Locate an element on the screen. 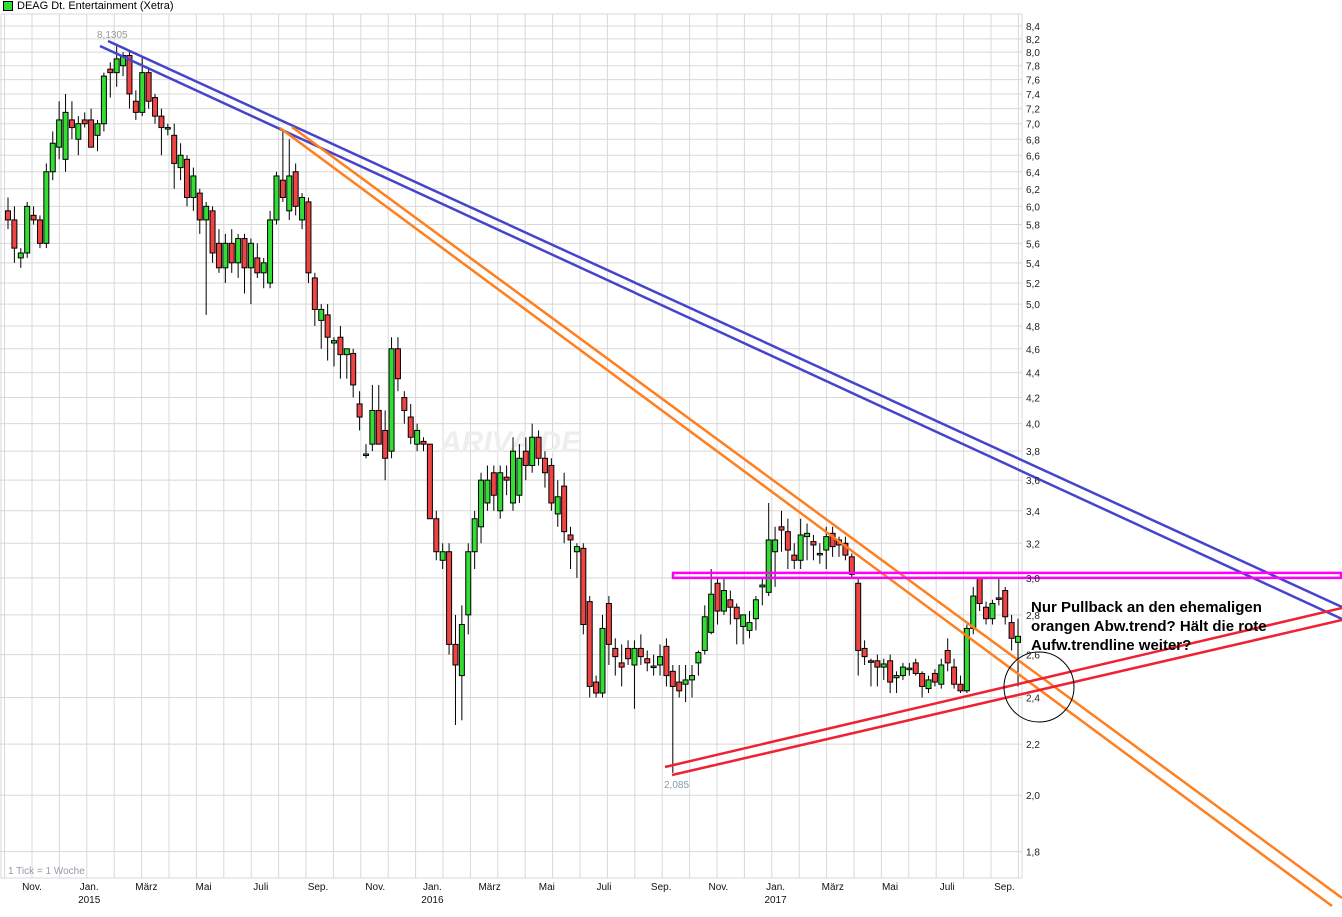  y-tick-label: 6,8 is located at coordinates (1033, 140).